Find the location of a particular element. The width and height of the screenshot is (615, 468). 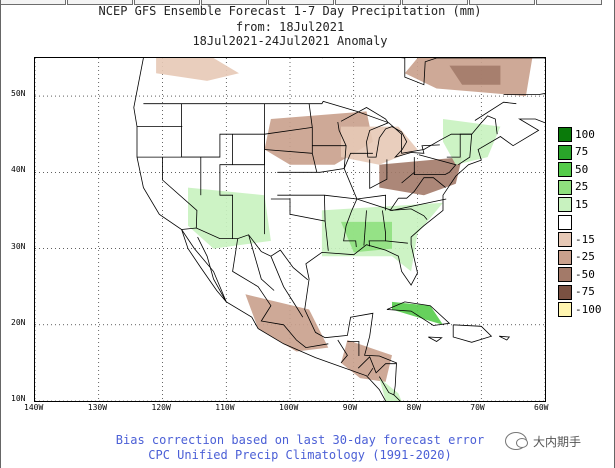

legend-label-7: -25 is located at coordinates (585, 256).